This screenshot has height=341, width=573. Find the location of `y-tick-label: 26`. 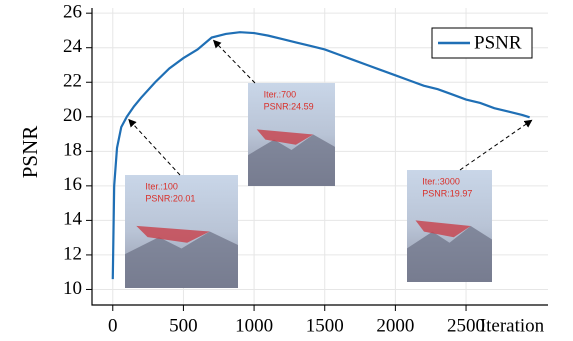

y-tick-label: 26 is located at coordinates (72, 12).